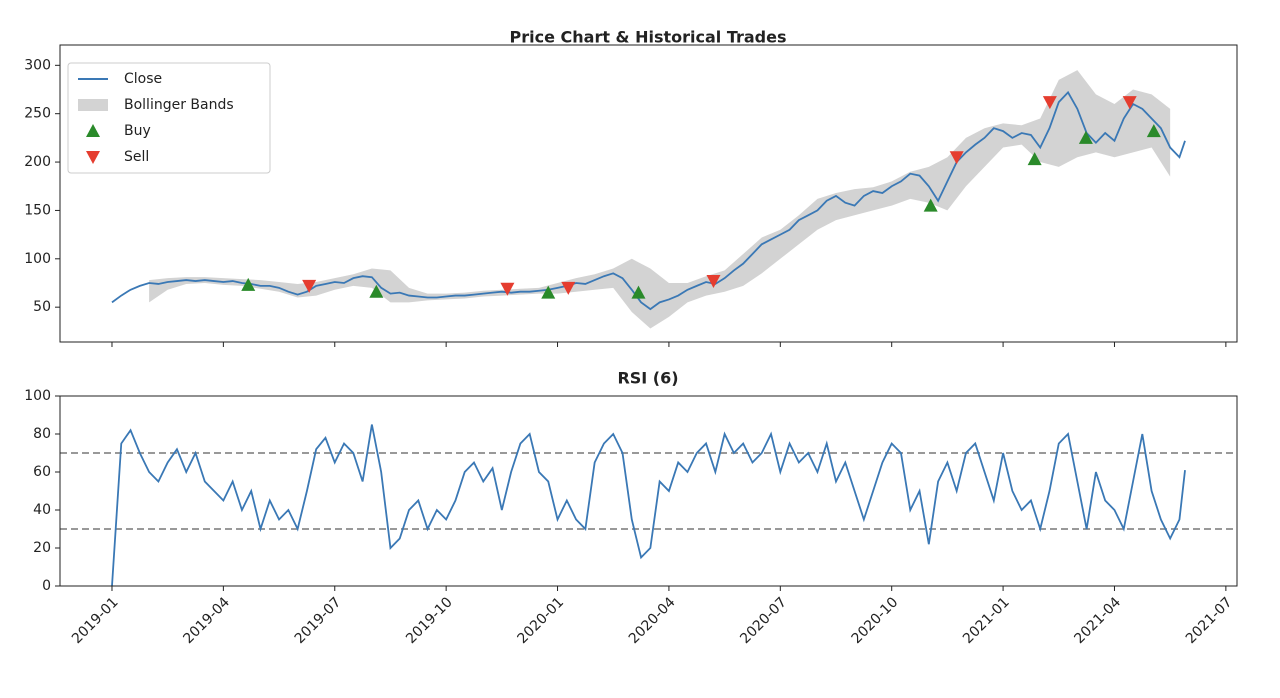 The width and height of the screenshot is (1280, 698). I want to click on y-tick-label: 60, so click(42, 472).